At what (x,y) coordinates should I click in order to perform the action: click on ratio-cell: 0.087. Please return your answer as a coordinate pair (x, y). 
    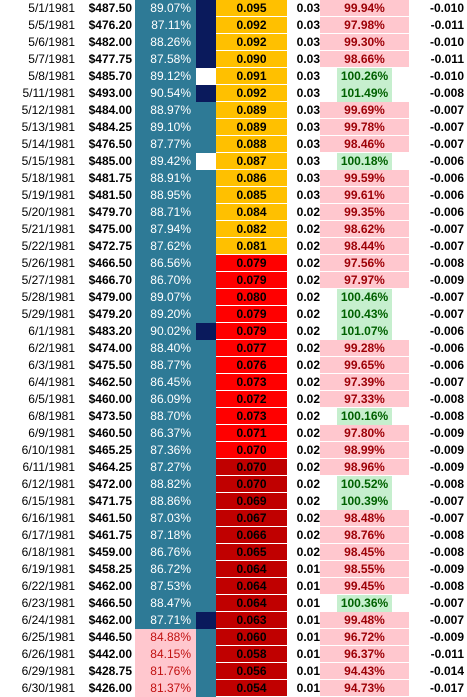
    Looking at the image, I should click on (251, 161).